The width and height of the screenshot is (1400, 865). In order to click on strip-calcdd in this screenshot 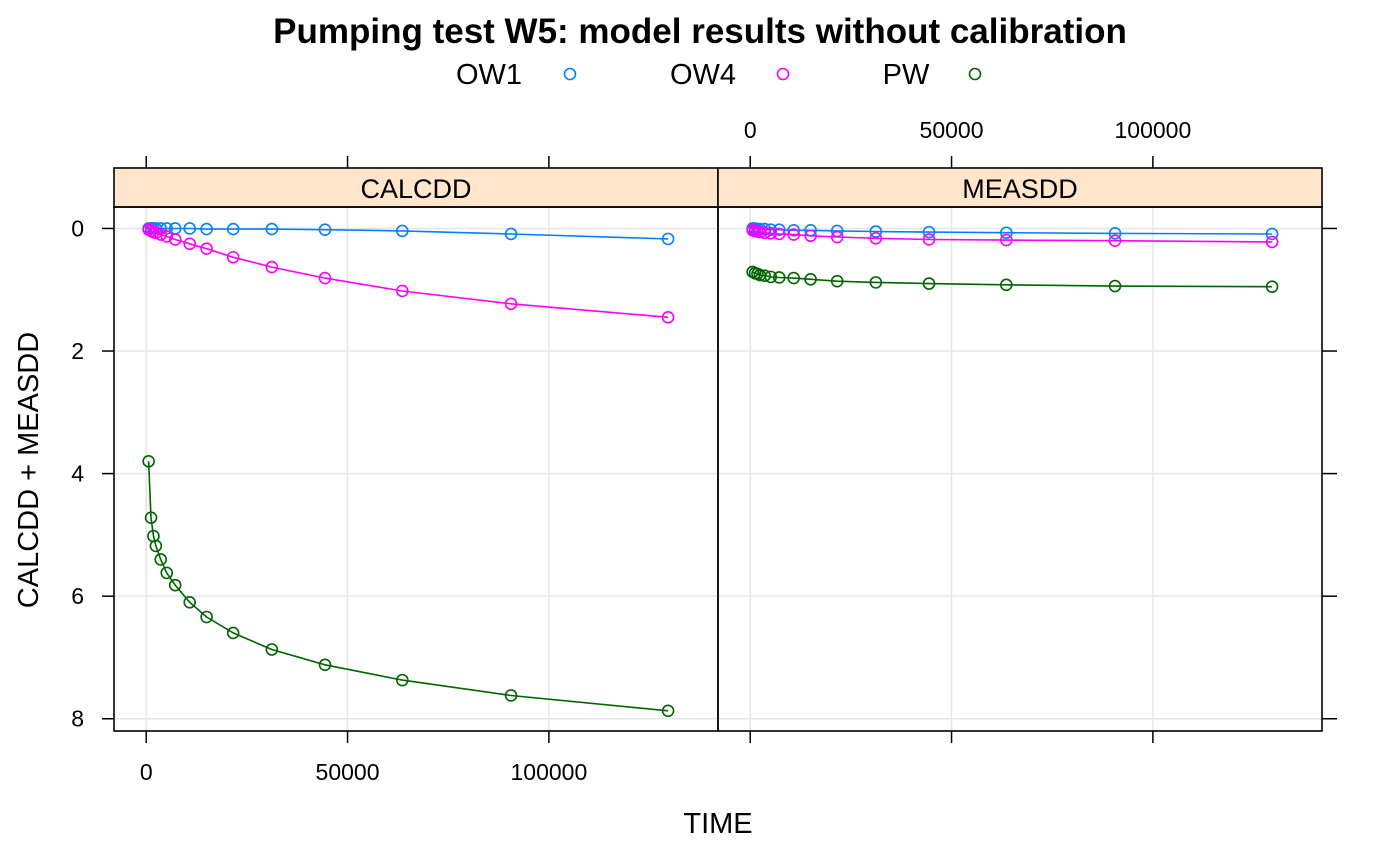, I will do `click(416, 187)`.